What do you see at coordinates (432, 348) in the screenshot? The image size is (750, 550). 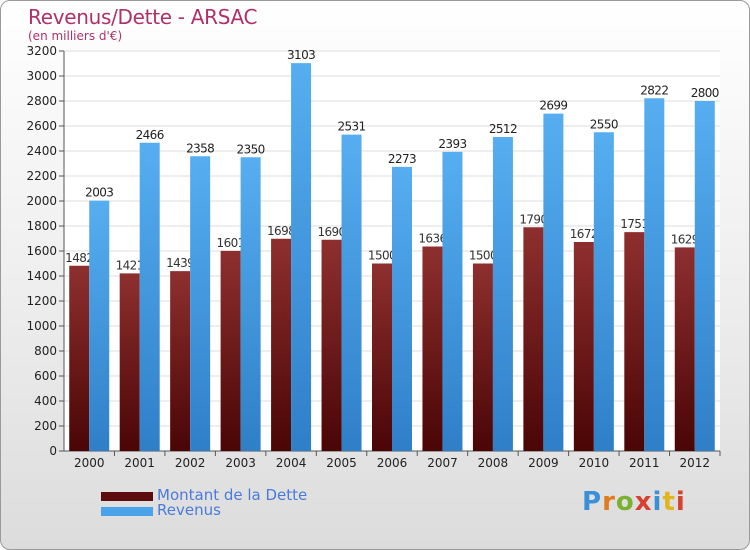 I see `bar-dette-2007` at bounding box center [432, 348].